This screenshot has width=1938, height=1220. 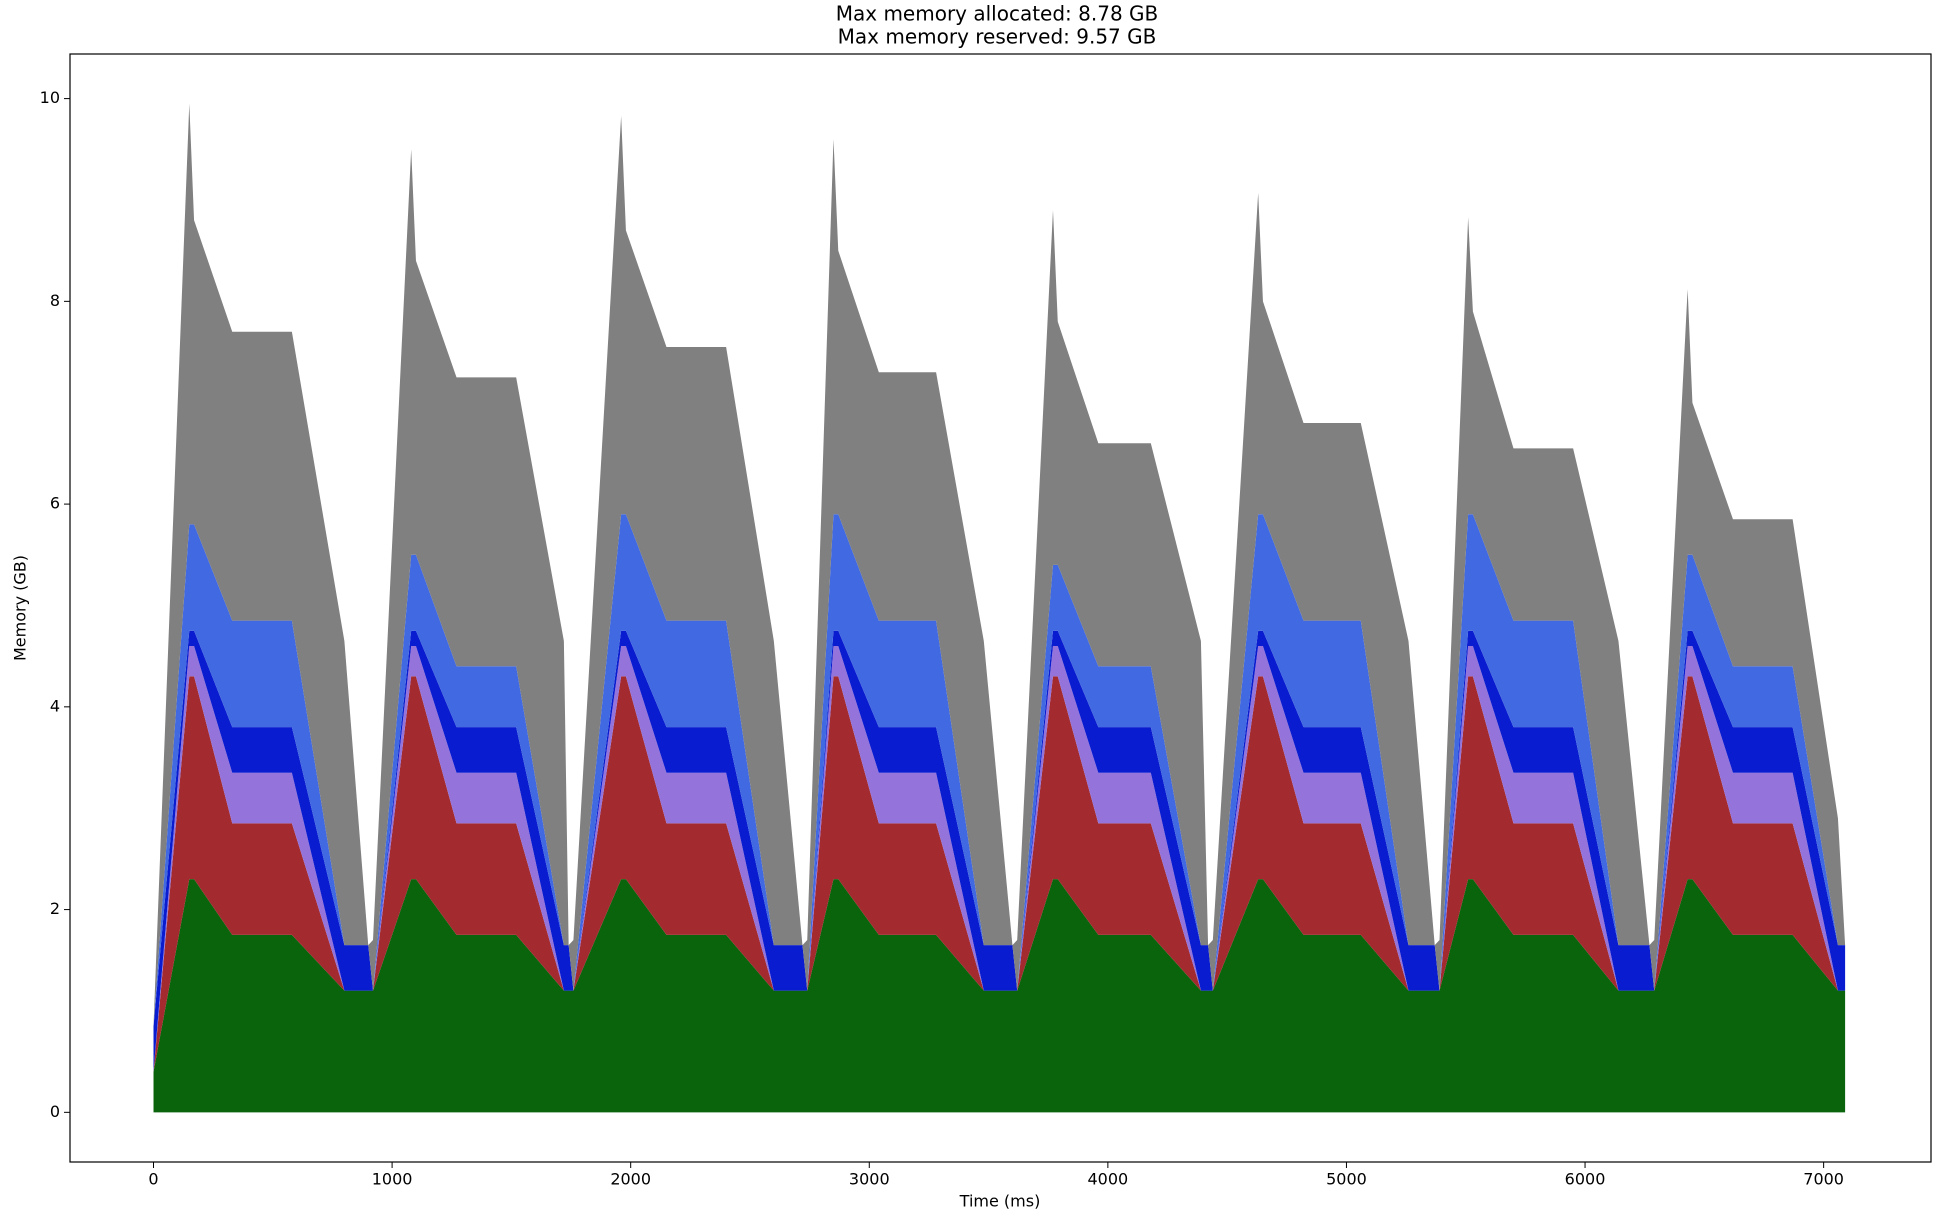 I want to click on y-axis-label: Memory (GB), so click(x=20, y=608).